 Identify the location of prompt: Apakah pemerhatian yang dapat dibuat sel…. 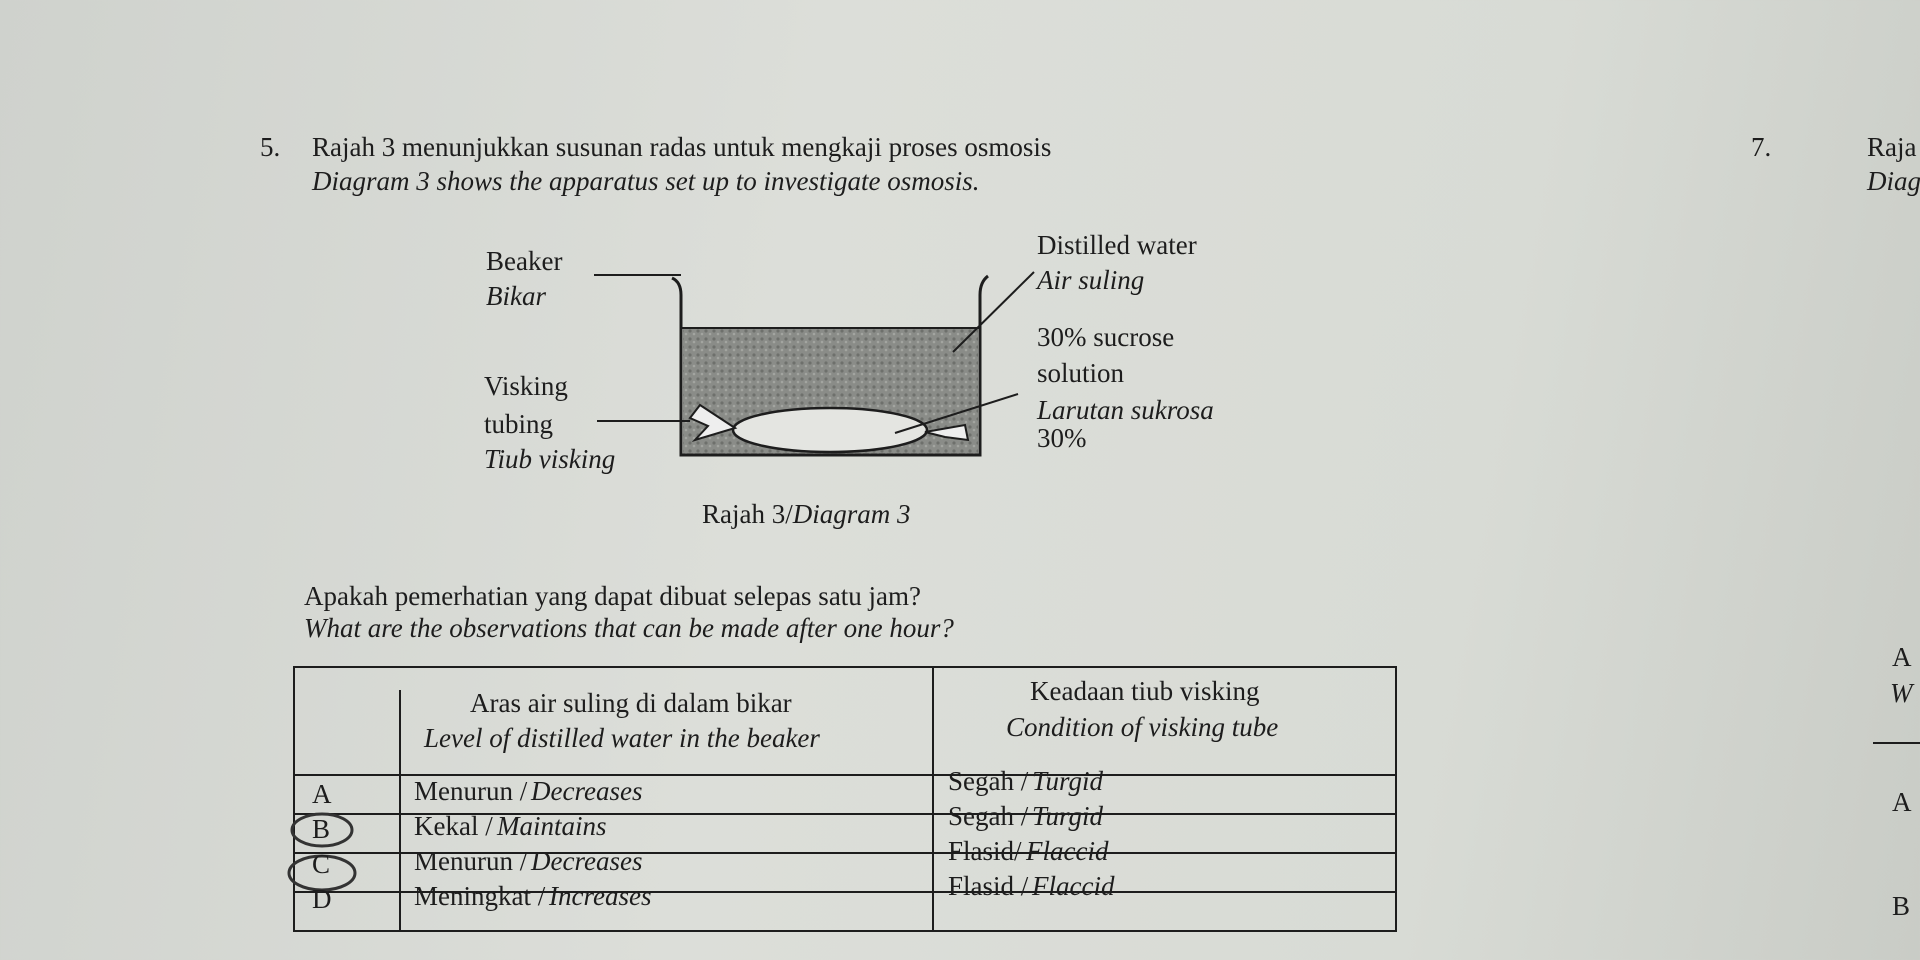
(613, 596).